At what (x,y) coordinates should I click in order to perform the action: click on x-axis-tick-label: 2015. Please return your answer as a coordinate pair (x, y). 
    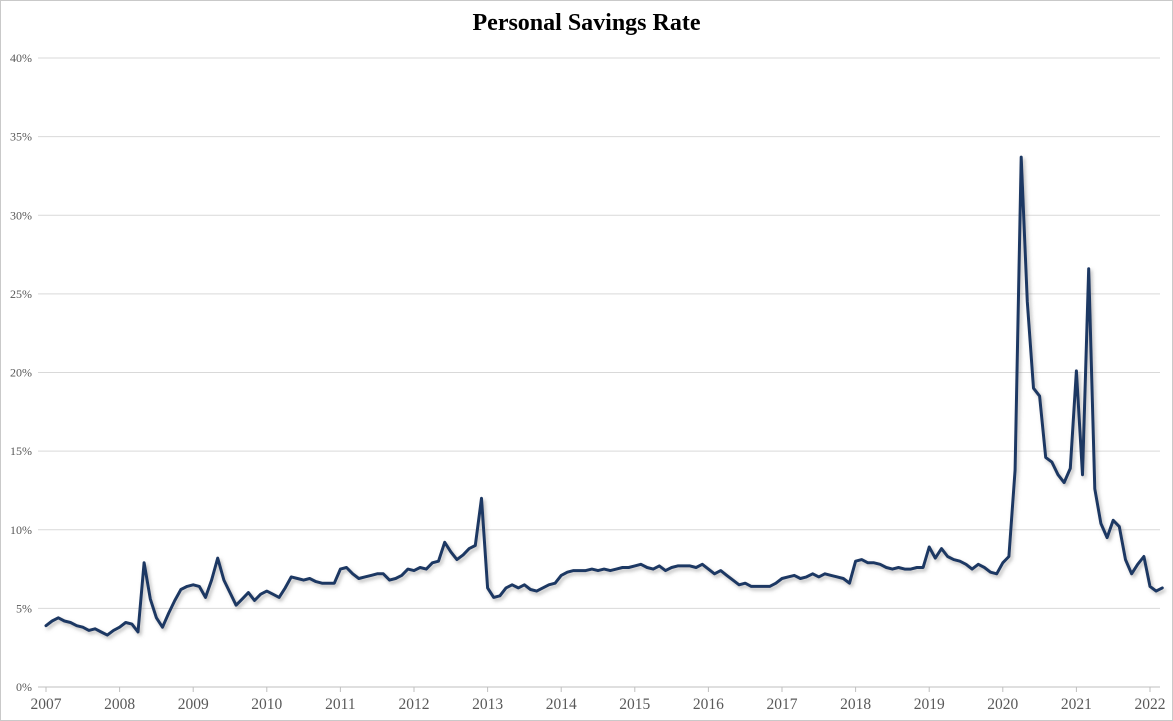
    Looking at the image, I should click on (634, 704).